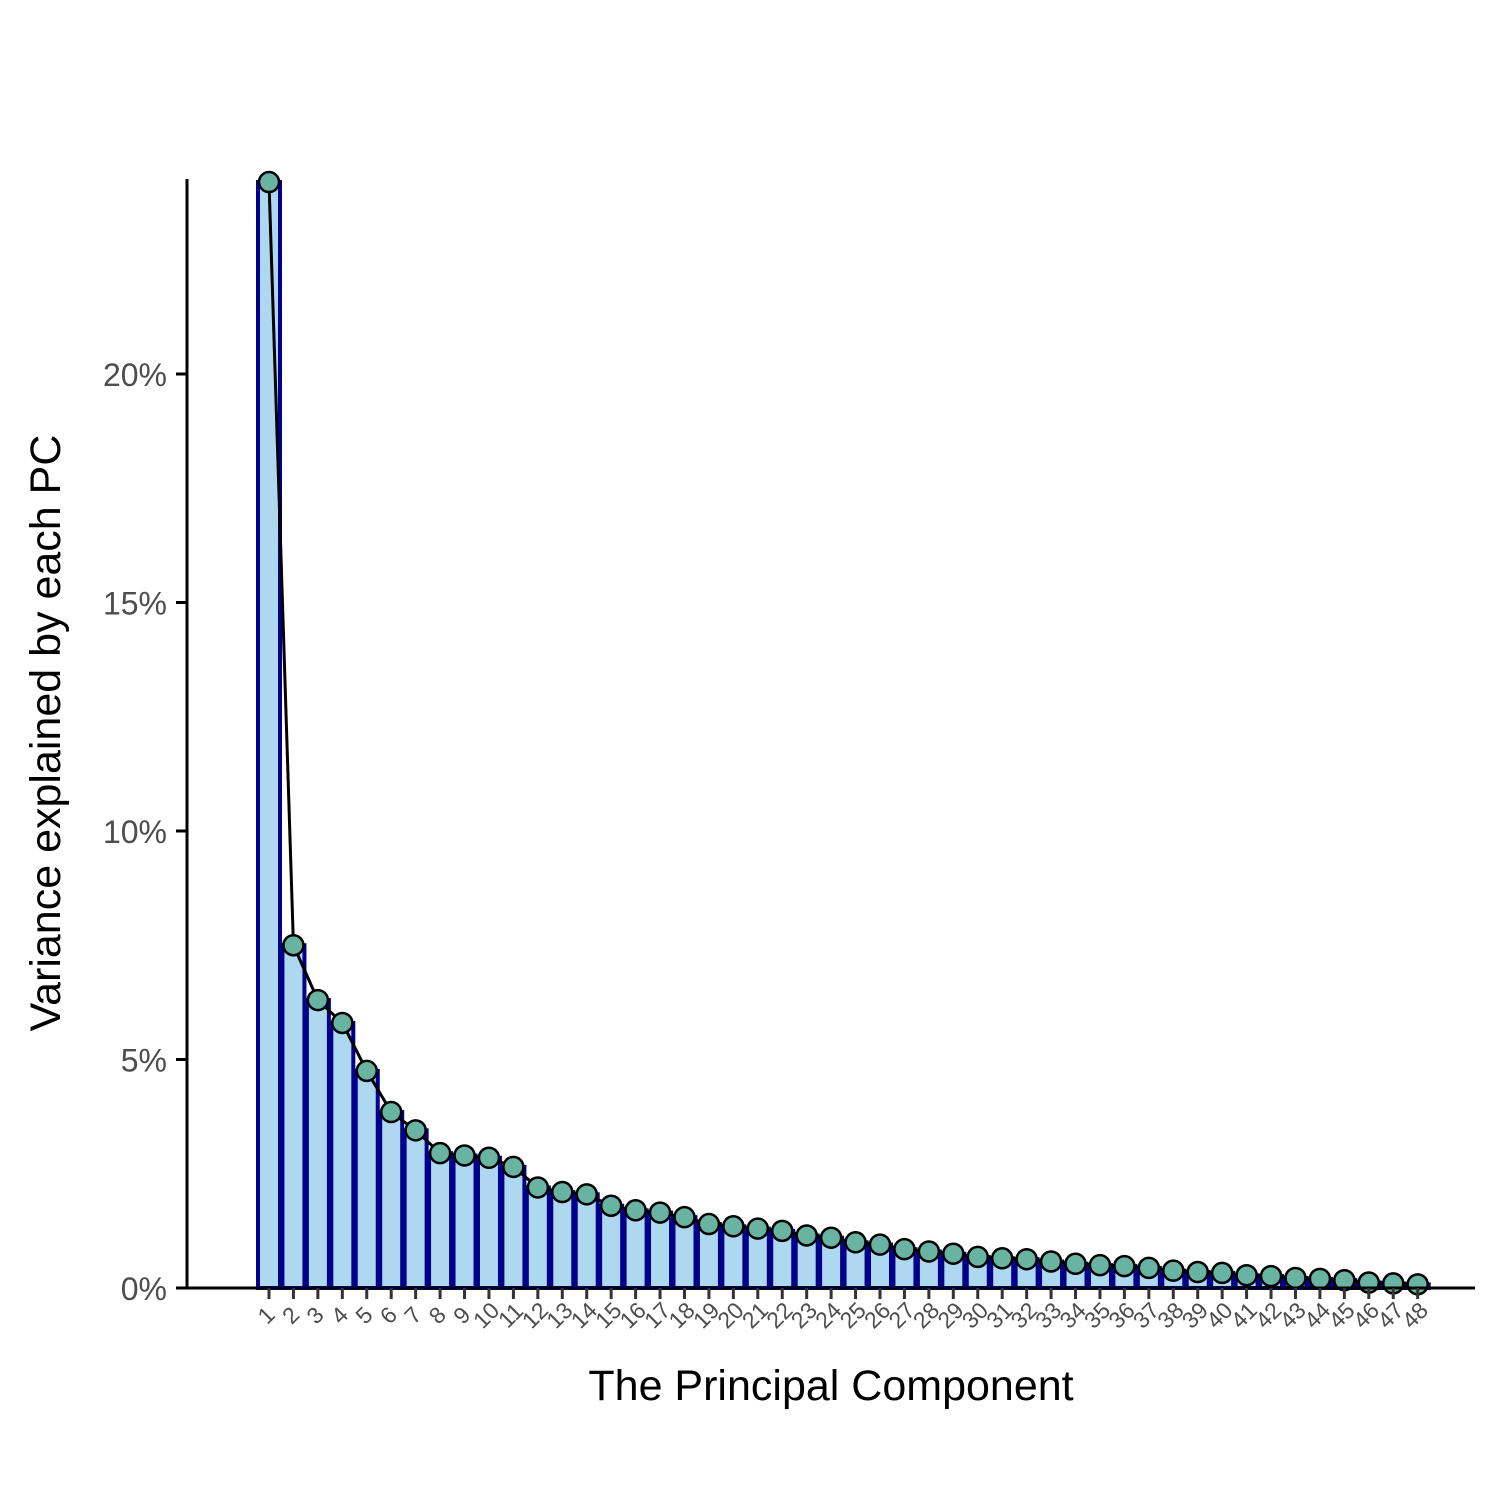 The height and width of the screenshot is (1500, 1500). I want to click on x-tick-label: 3, so click(314, 1314).